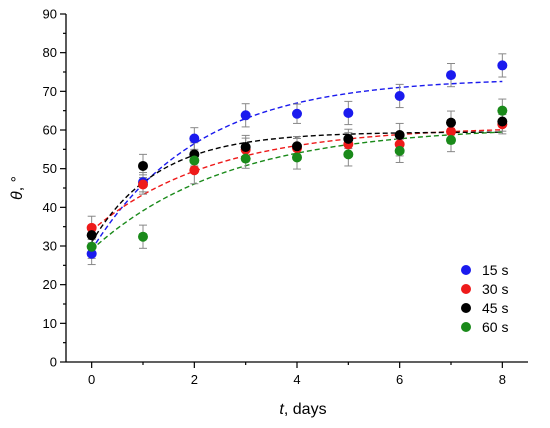 The width and height of the screenshot is (550, 428). I want to click on y-tick-label: 60, so click(50, 130).